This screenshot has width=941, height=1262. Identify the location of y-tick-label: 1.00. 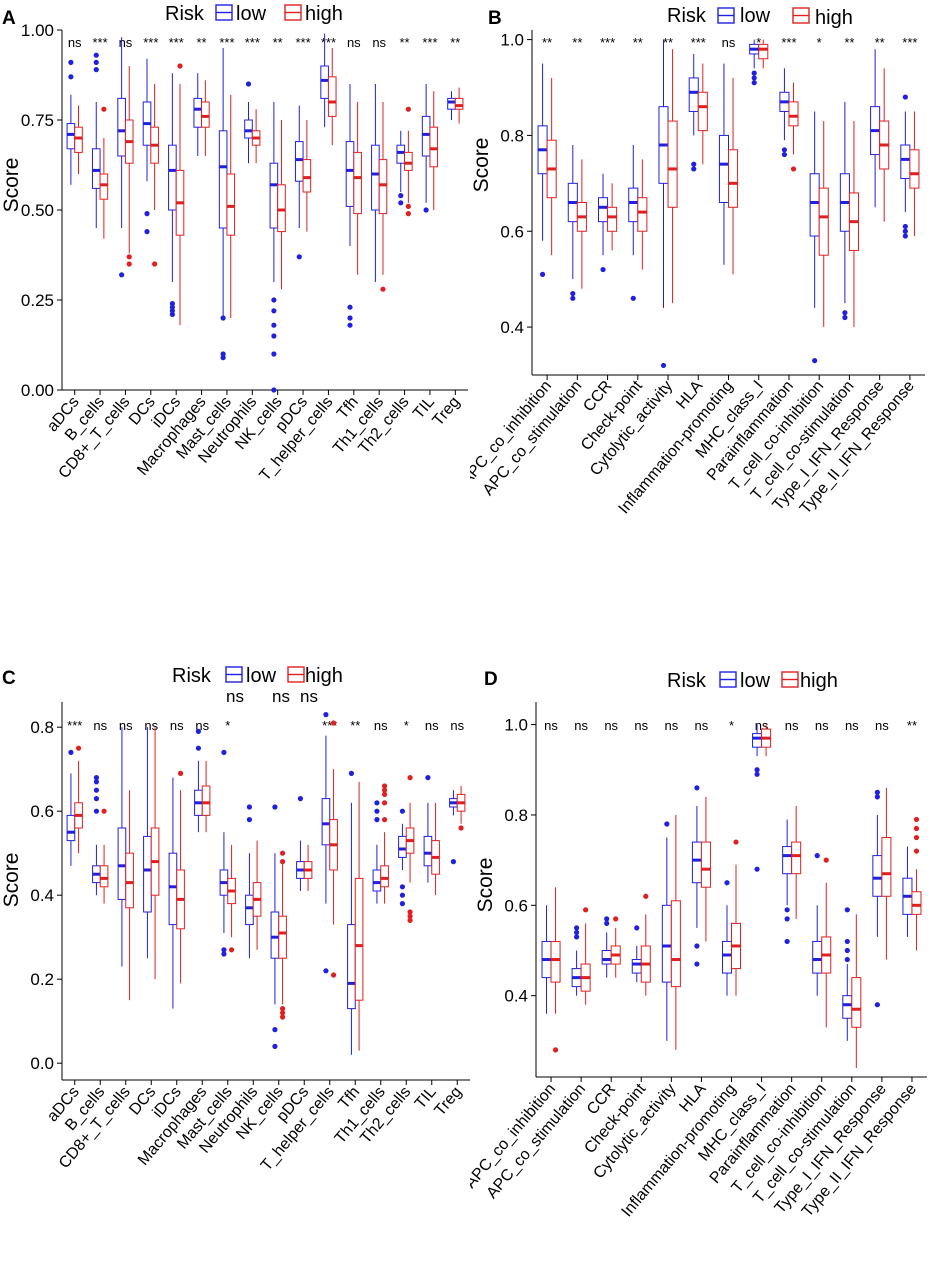
(37, 30).